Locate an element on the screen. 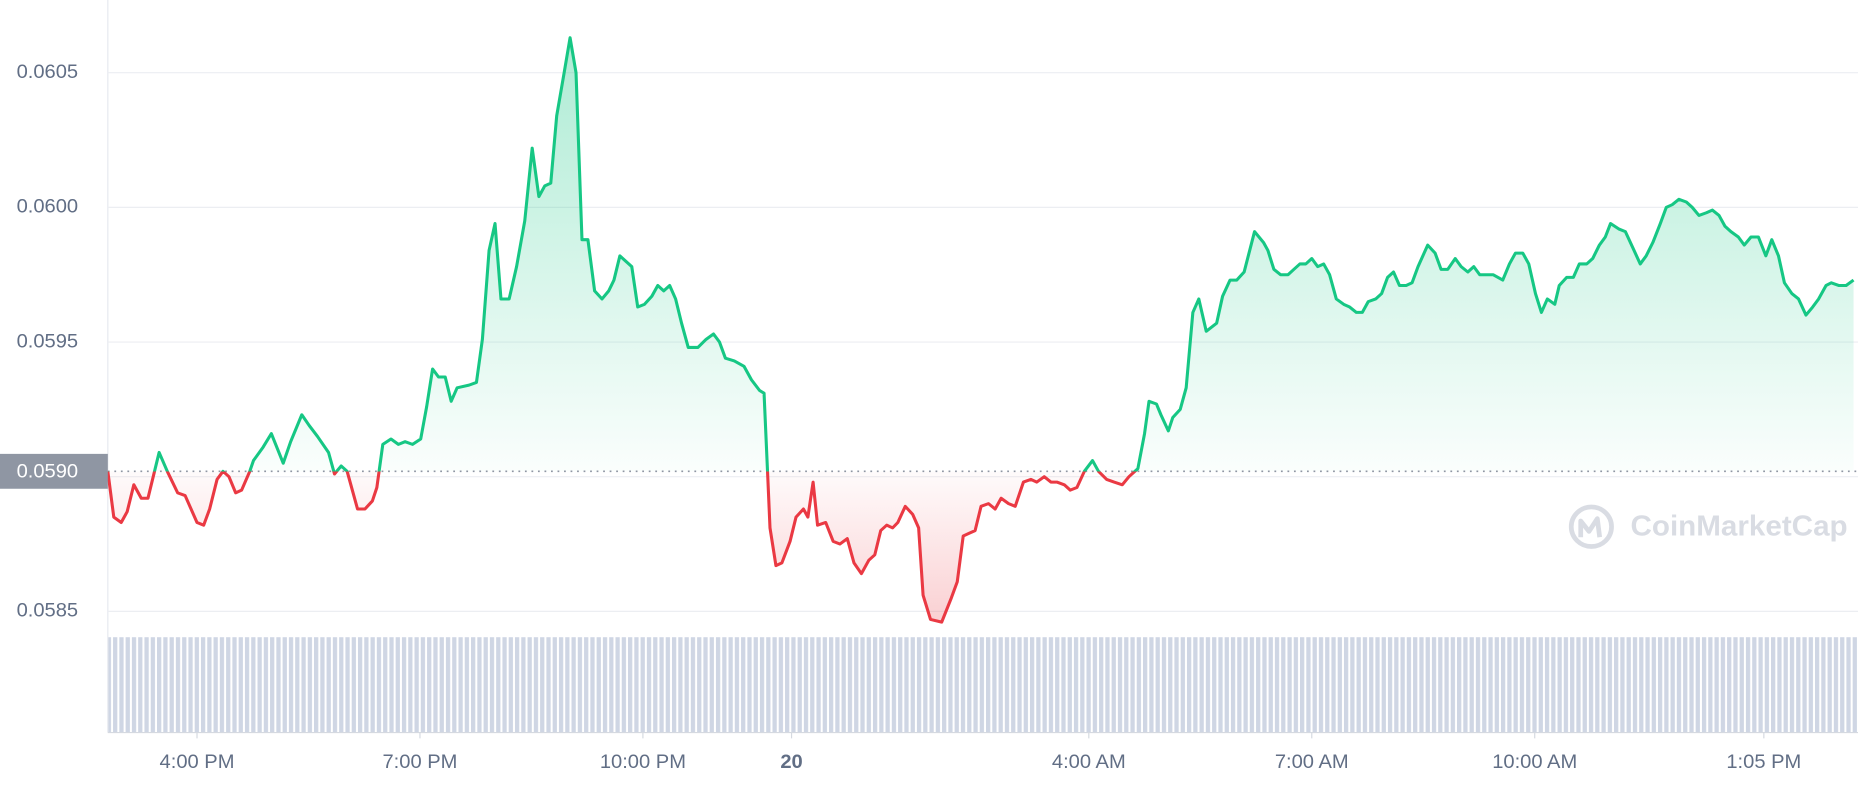  reference-label-box is located at coordinates (54, 471).